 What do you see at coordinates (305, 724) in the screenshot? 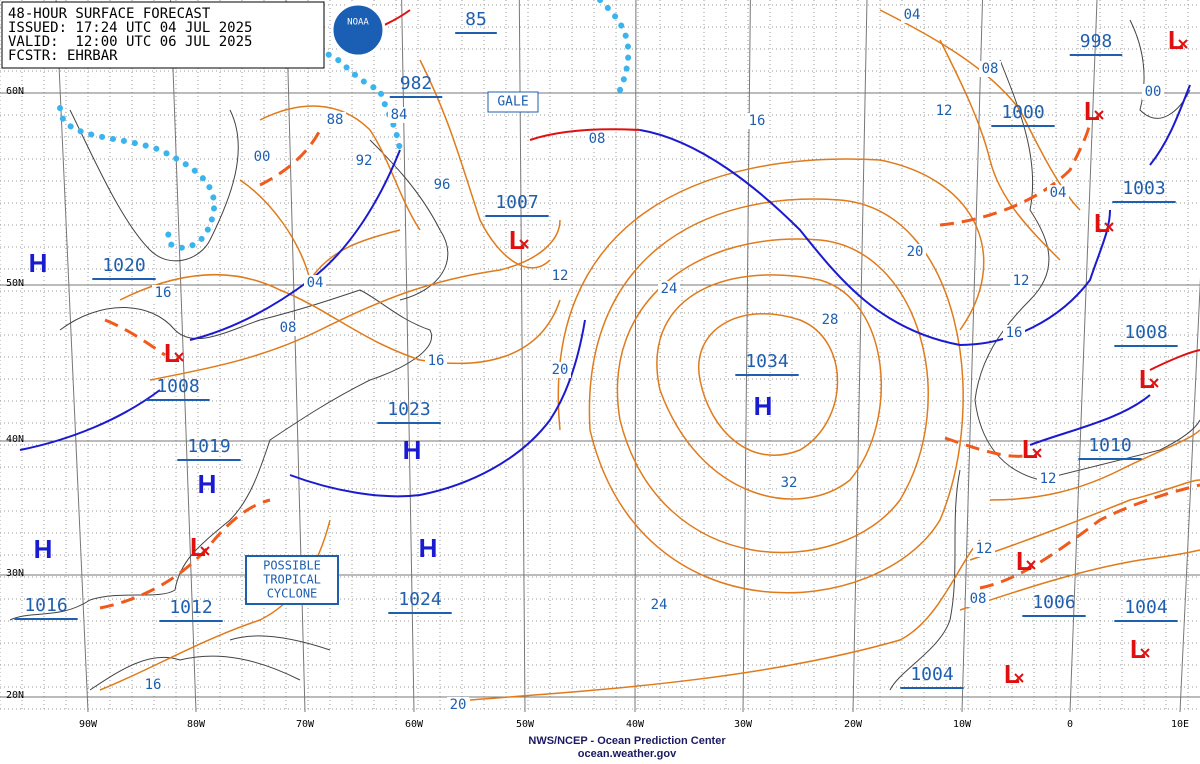
I see `longitude-label: 70W` at bounding box center [305, 724].